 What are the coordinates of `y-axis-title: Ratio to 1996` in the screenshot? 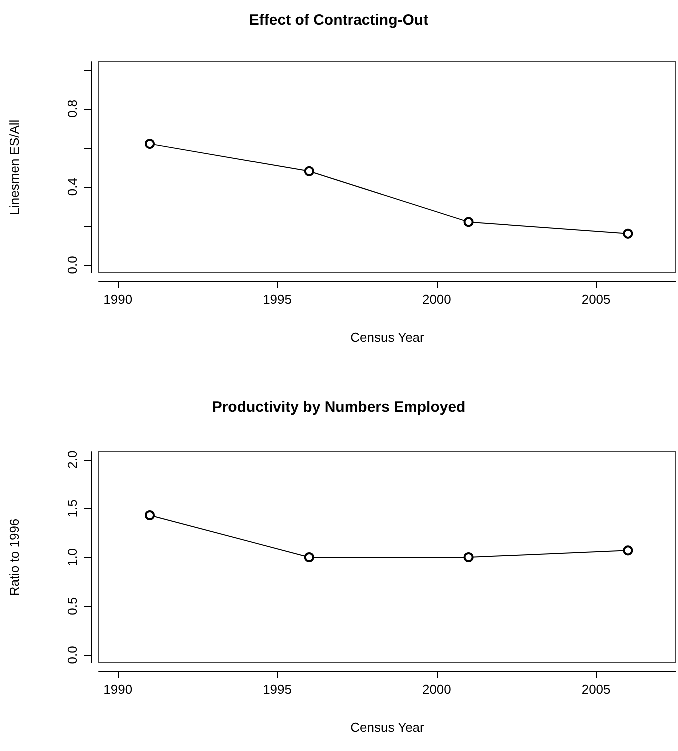 It's located at (14, 557).